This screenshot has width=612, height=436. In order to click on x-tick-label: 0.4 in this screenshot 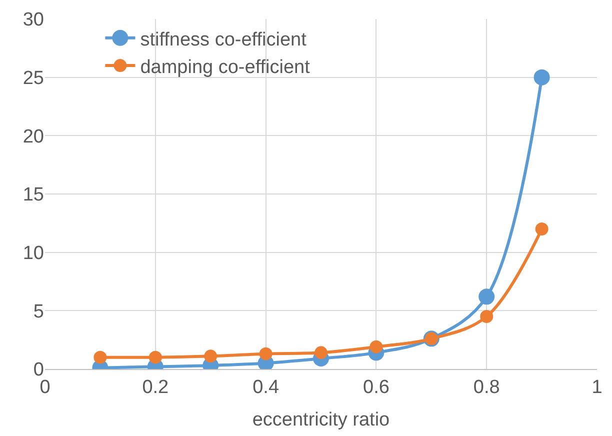, I will do `click(266, 387)`.